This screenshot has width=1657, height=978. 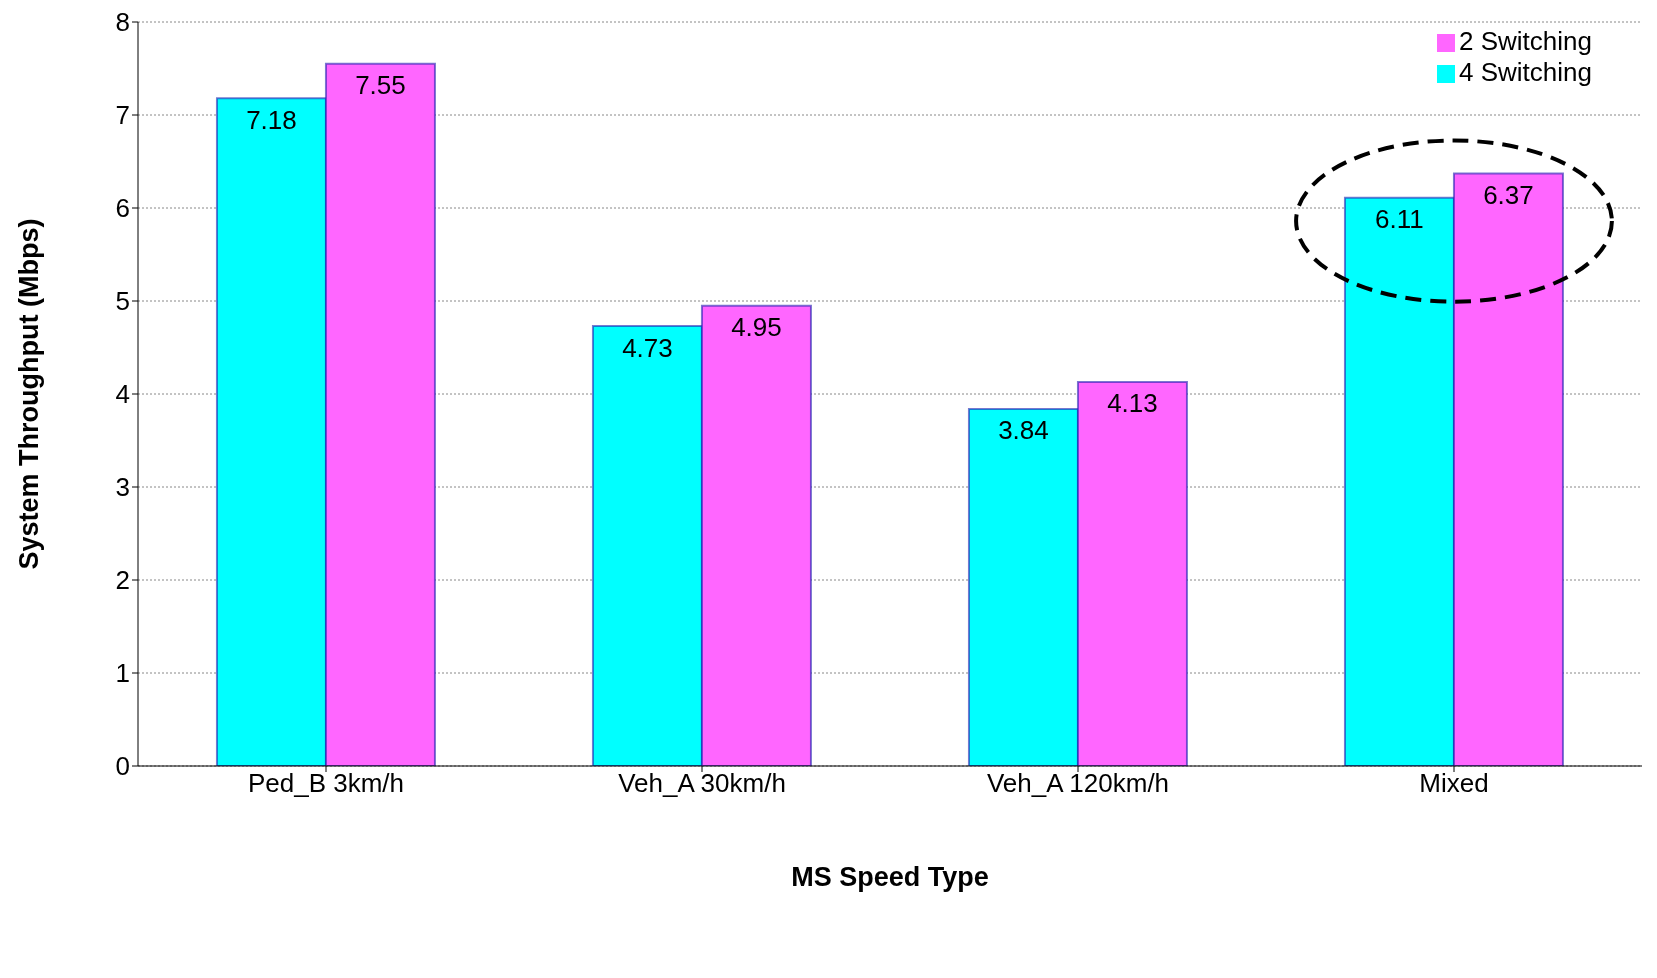 I want to click on data-label: 6.37, so click(x=1508, y=195).